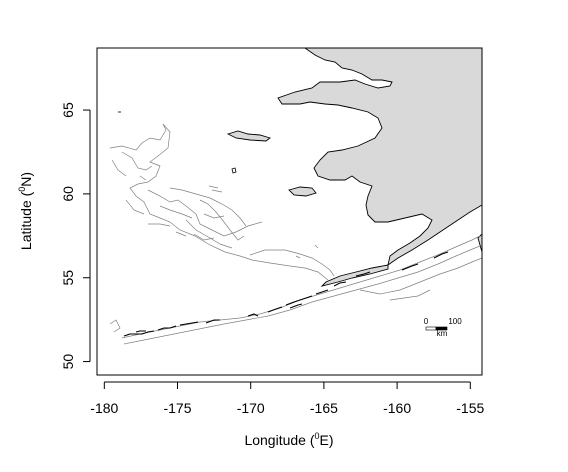 This screenshot has width=568, height=472. I want to click on x-tick-label: -165, so click(324, 408).